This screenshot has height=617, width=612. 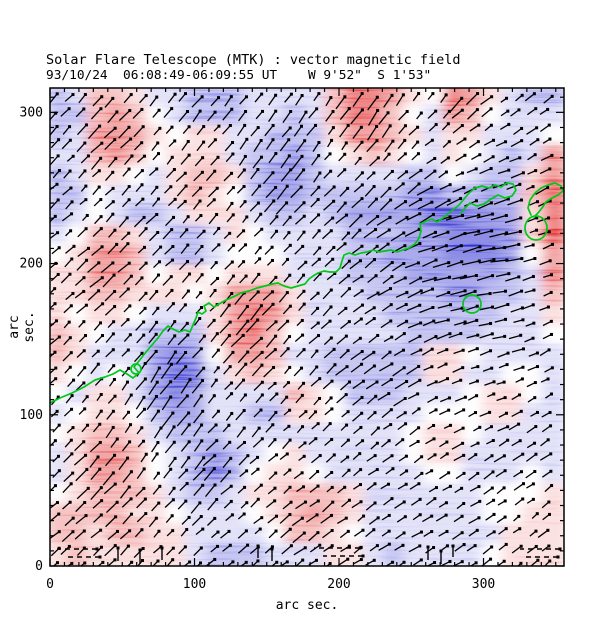 What do you see at coordinates (22, 327) in the screenshot?
I see `y-axis-label: arc sec.` at bounding box center [22, 327].